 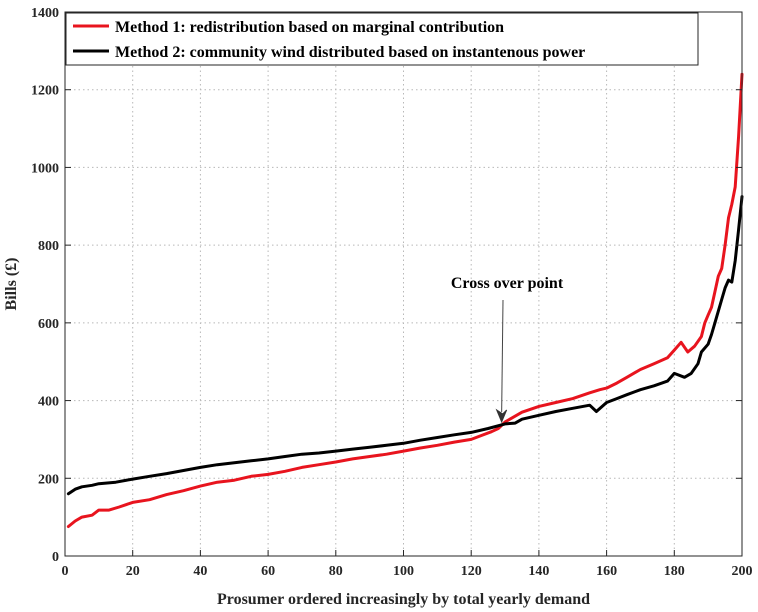 I want to click on x-tick-label: 20, so click(x=133, y=571).